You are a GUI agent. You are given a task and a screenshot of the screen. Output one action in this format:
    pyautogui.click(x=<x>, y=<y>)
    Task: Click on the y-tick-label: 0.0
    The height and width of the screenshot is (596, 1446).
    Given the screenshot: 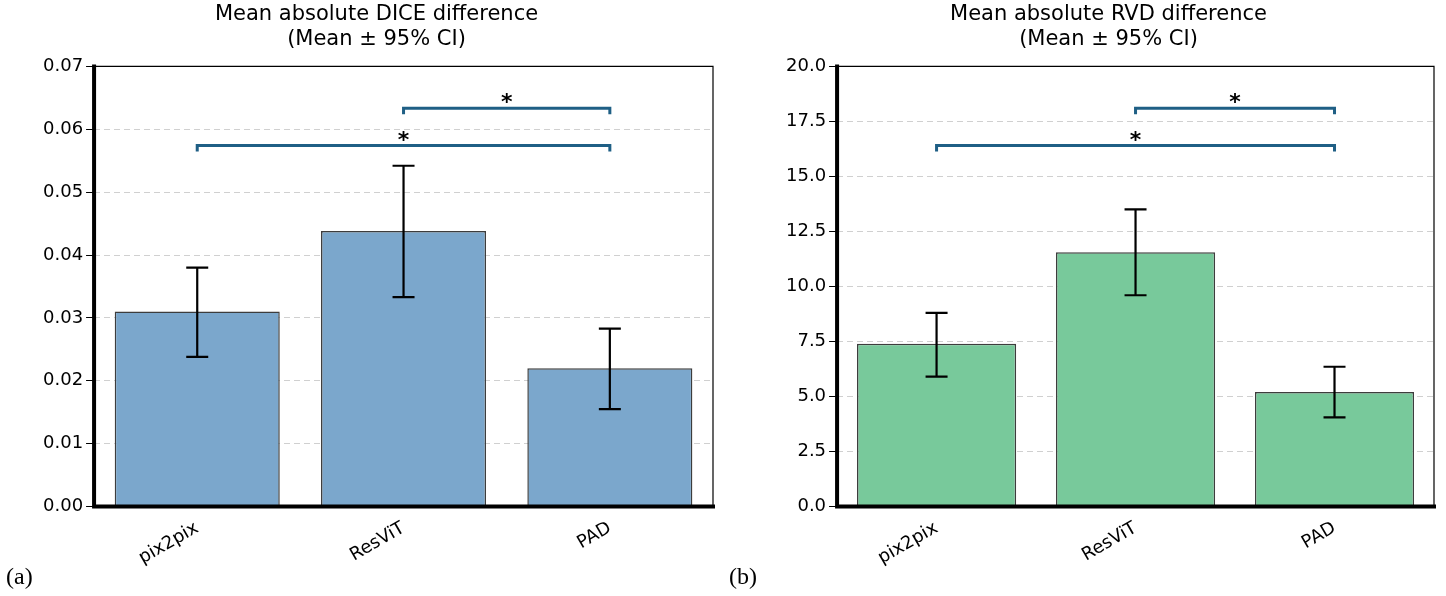 What is the action you would take?
    pyautogui.click(x=812, y=505)
    